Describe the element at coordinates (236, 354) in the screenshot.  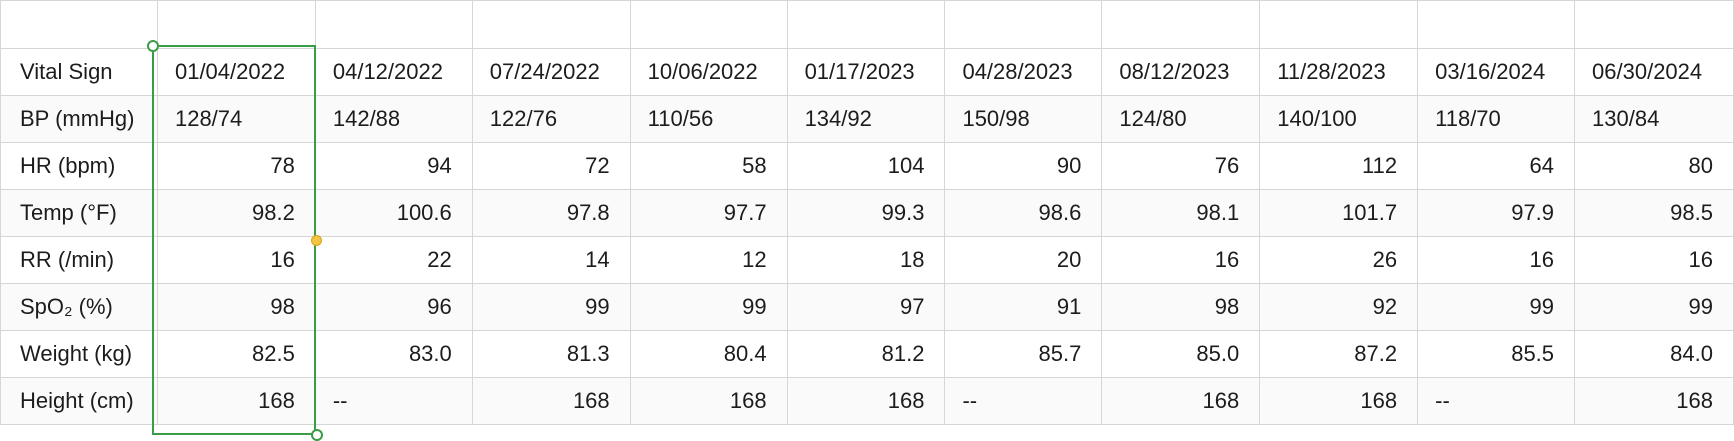
I see `value-cell: 82.5` at that location.